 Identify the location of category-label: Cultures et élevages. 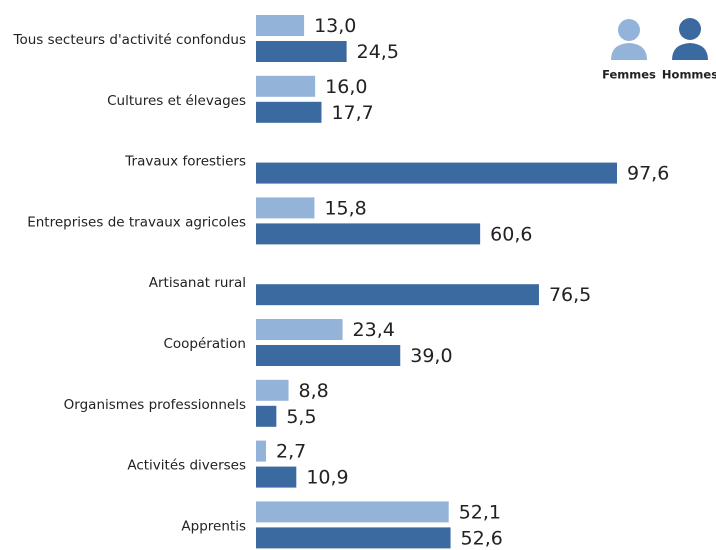
(176, 101).